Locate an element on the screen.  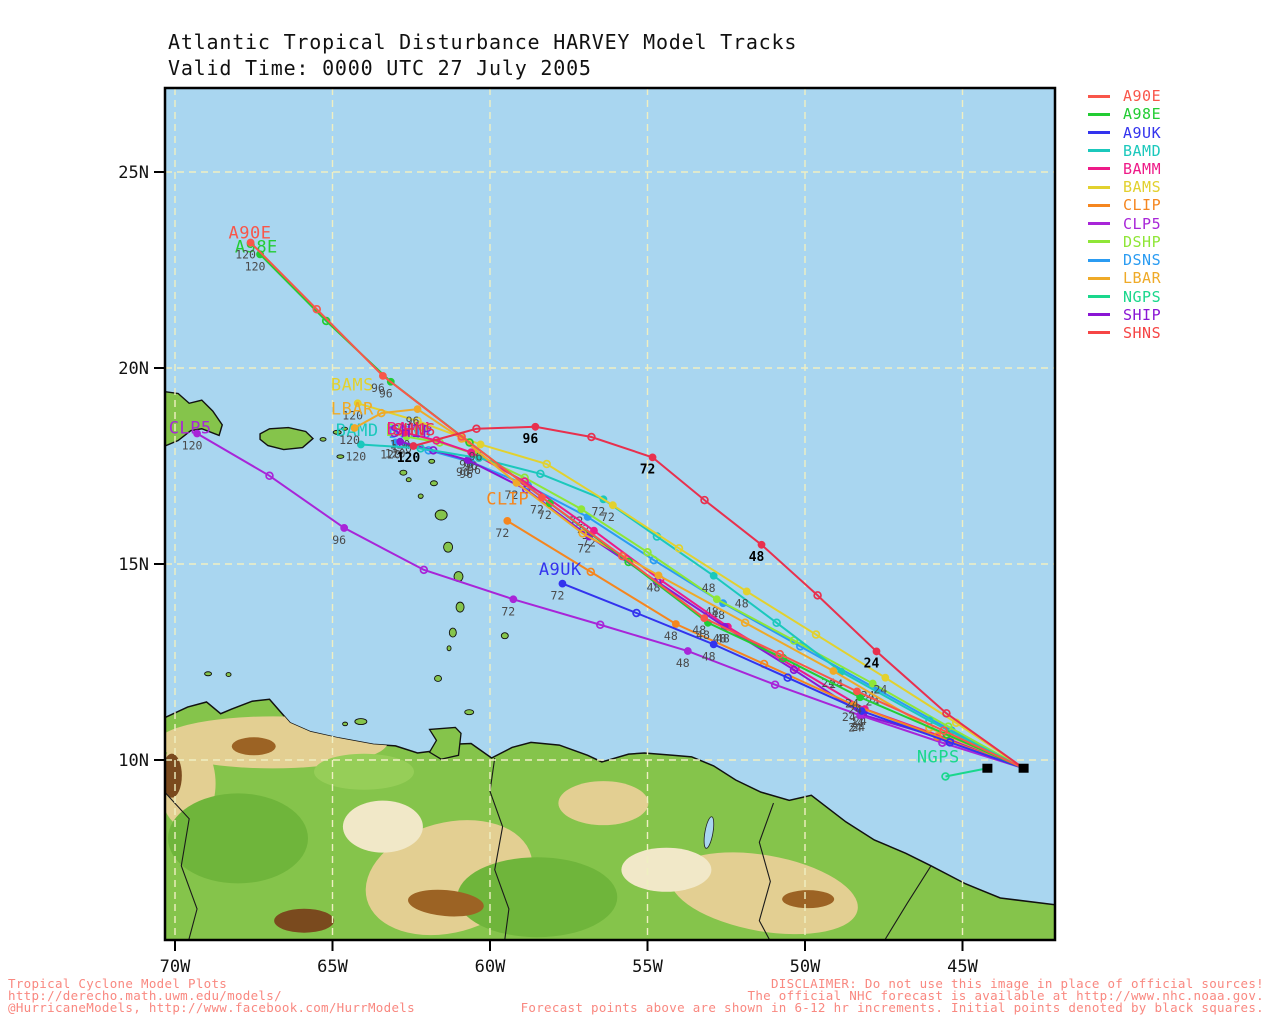
y-axis-label-25n: 25N is located at coordinates (133, 173).